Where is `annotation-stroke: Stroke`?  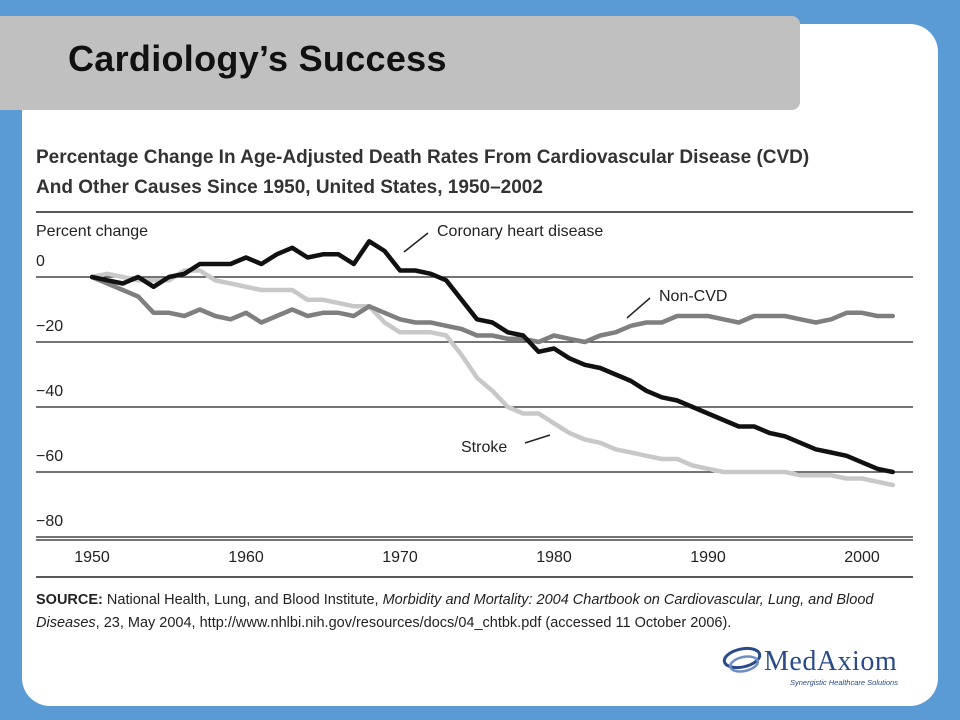 annotation-stroke: Stroke is located at coordinates (484, 447).